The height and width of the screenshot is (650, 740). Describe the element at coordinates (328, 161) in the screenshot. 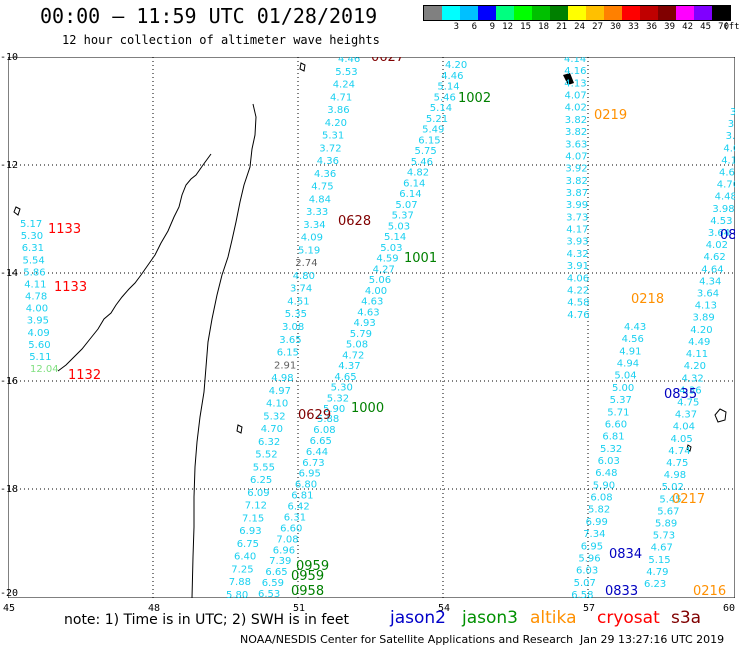

I see `wave-height-value: 4.36` at that location.